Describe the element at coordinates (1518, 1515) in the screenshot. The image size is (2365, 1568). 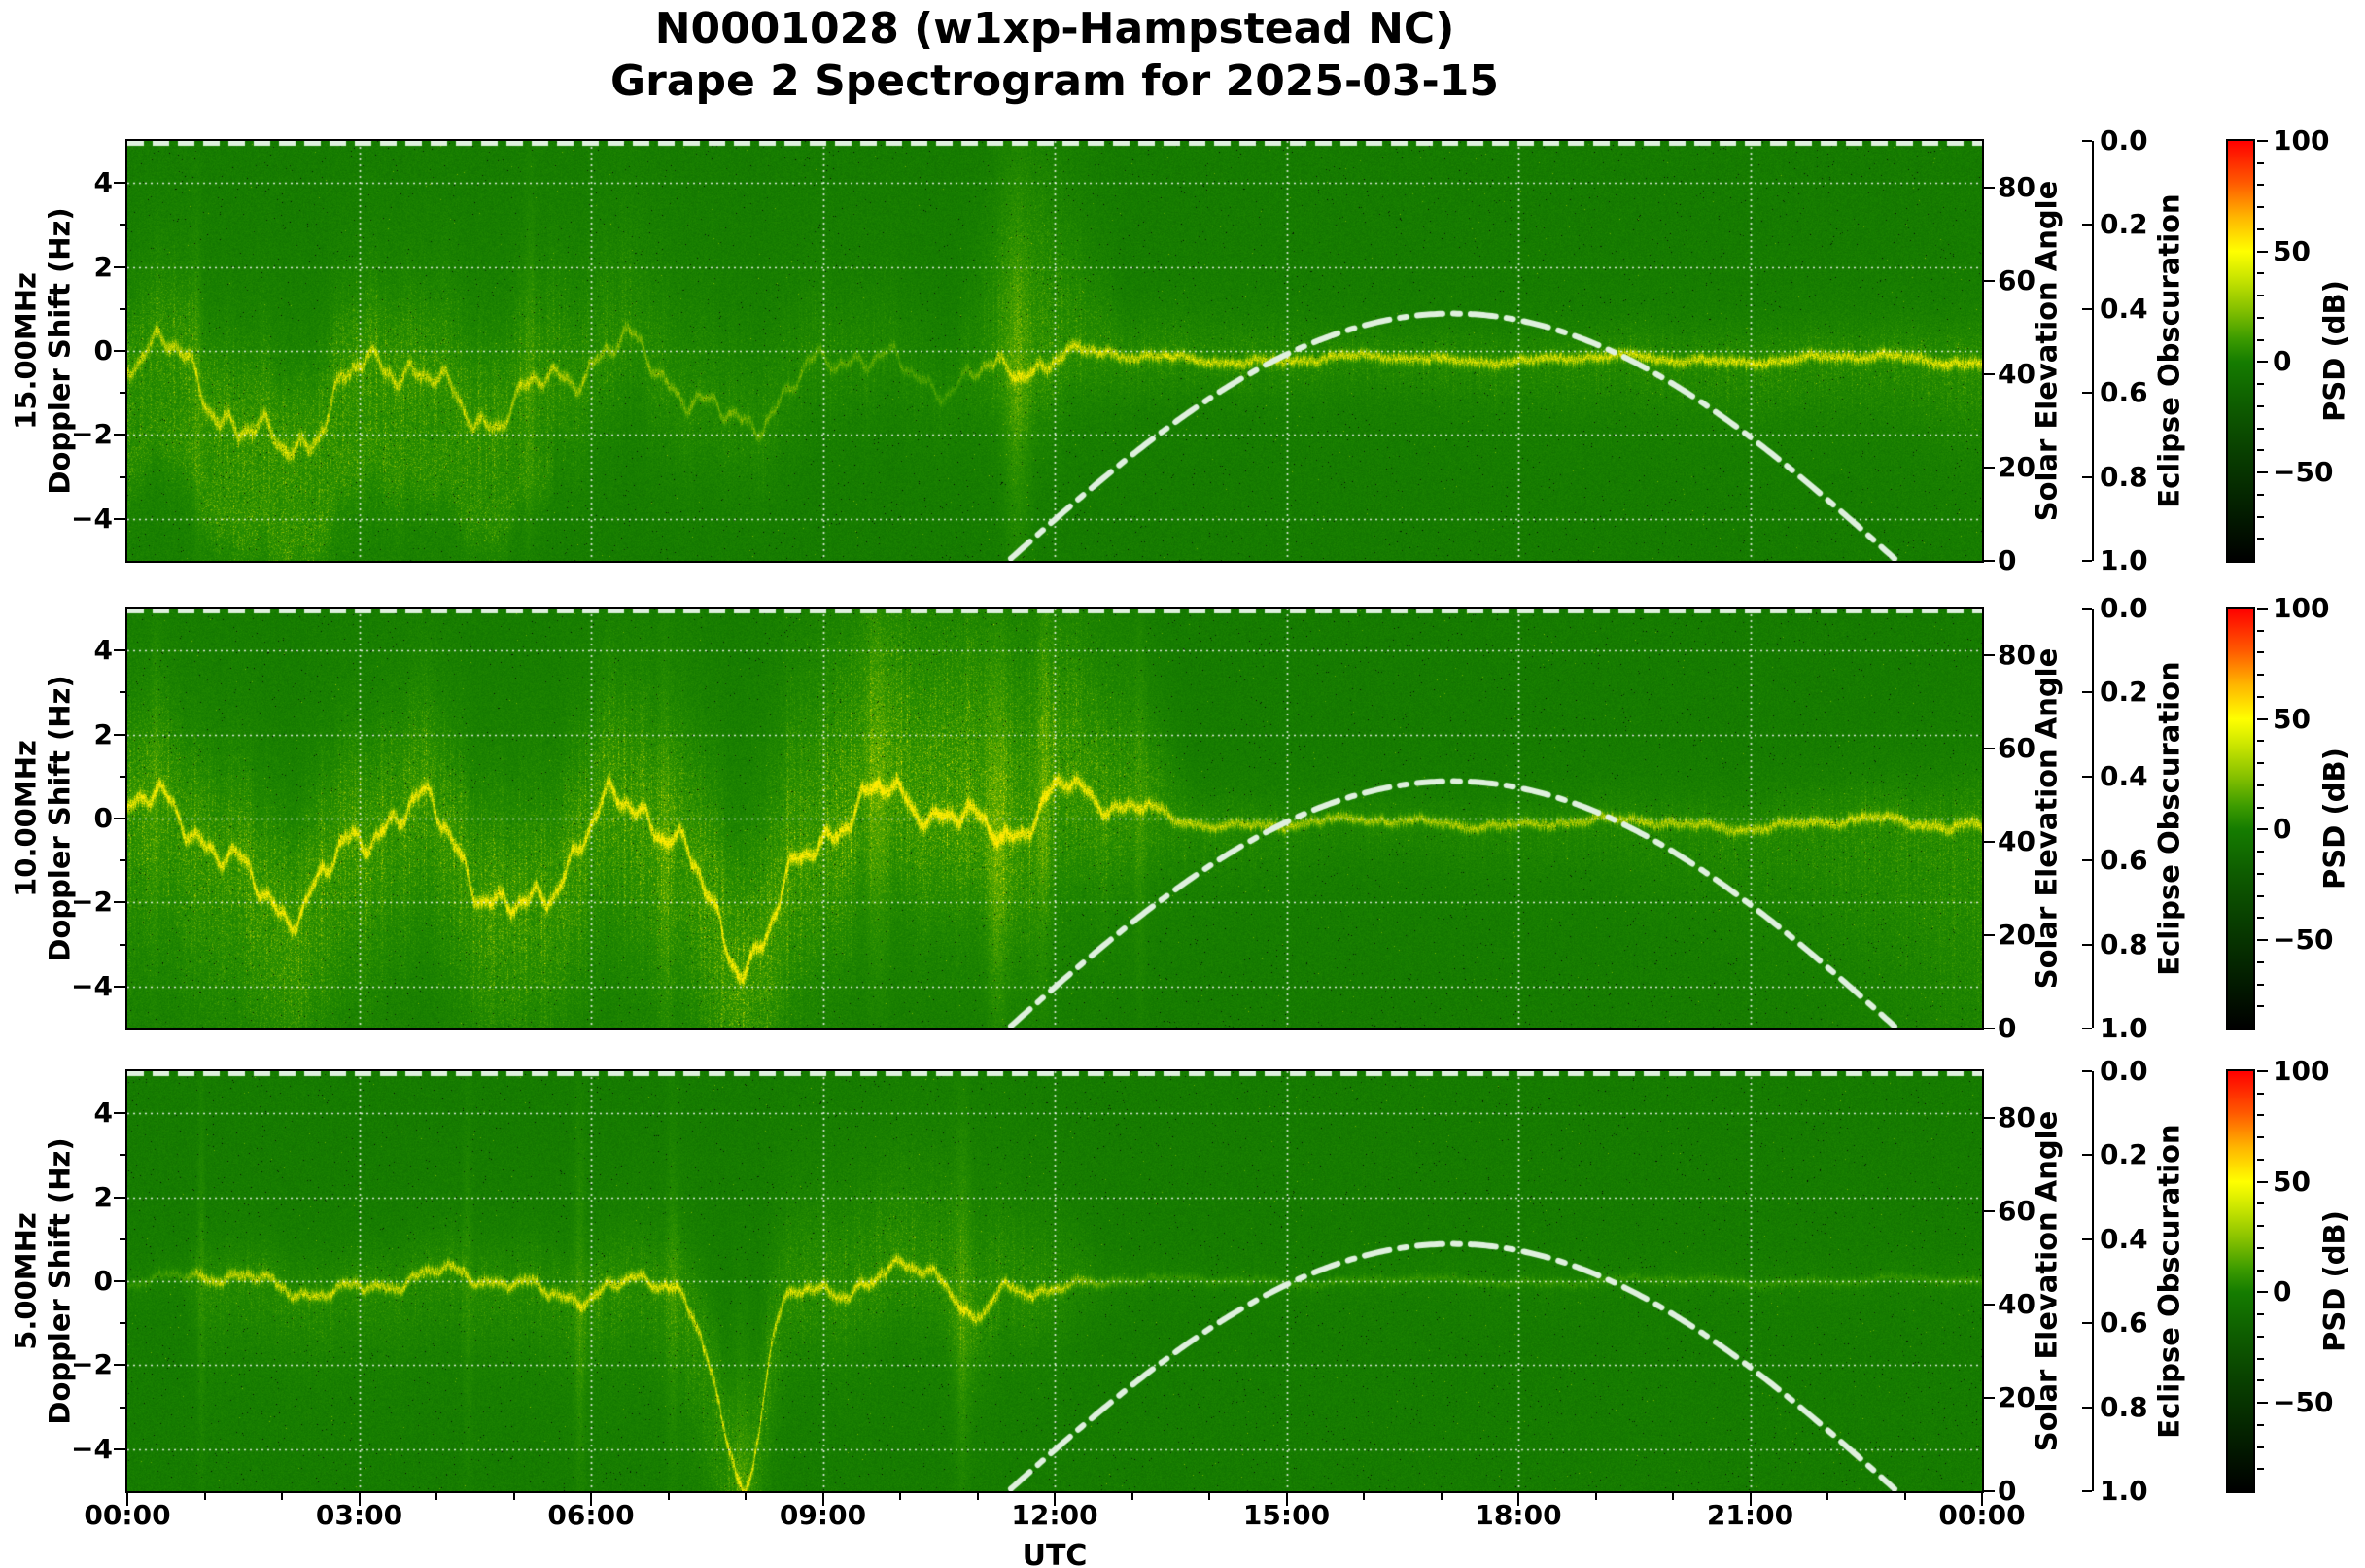
I see `utc-tick-label: 18:00` at that location.